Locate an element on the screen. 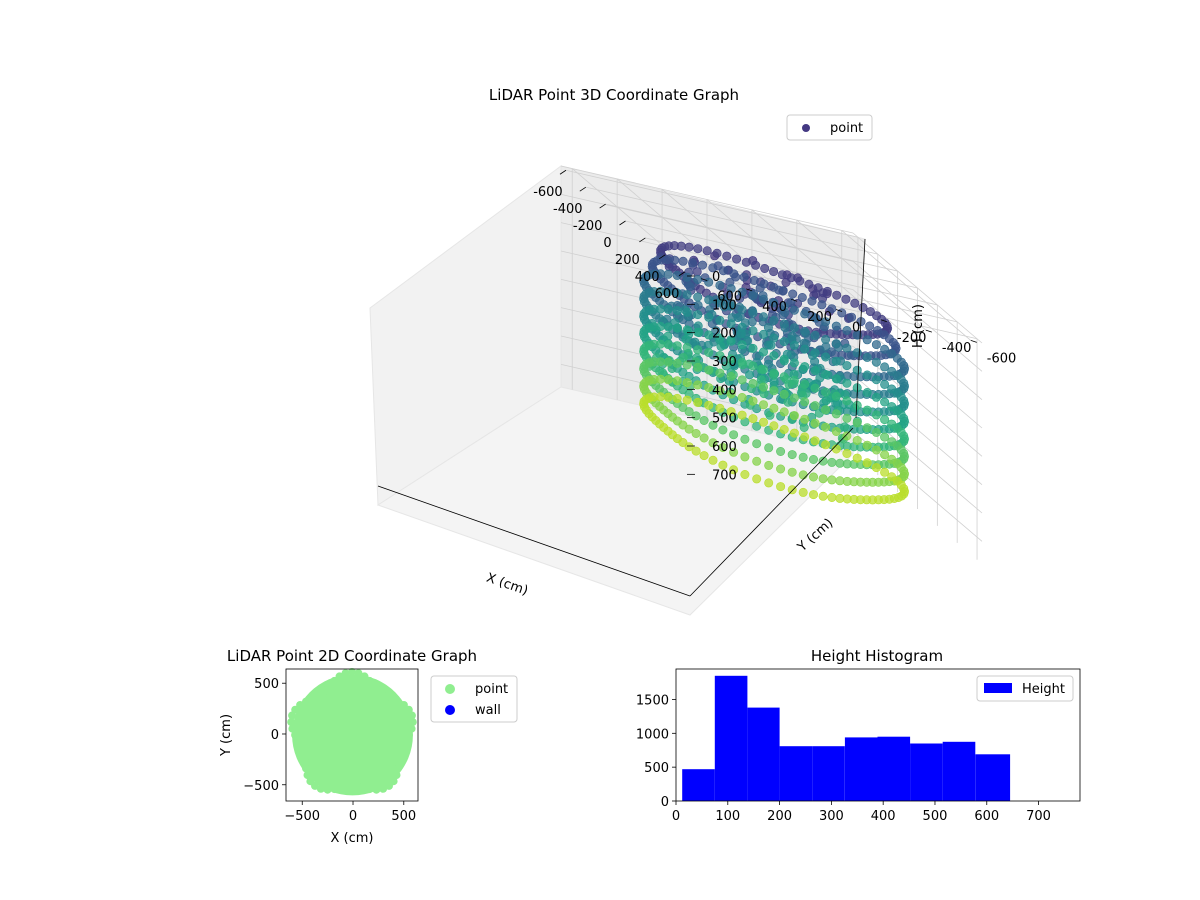  z-tick-label-3d: 400 is located at coordinates (724, 390).